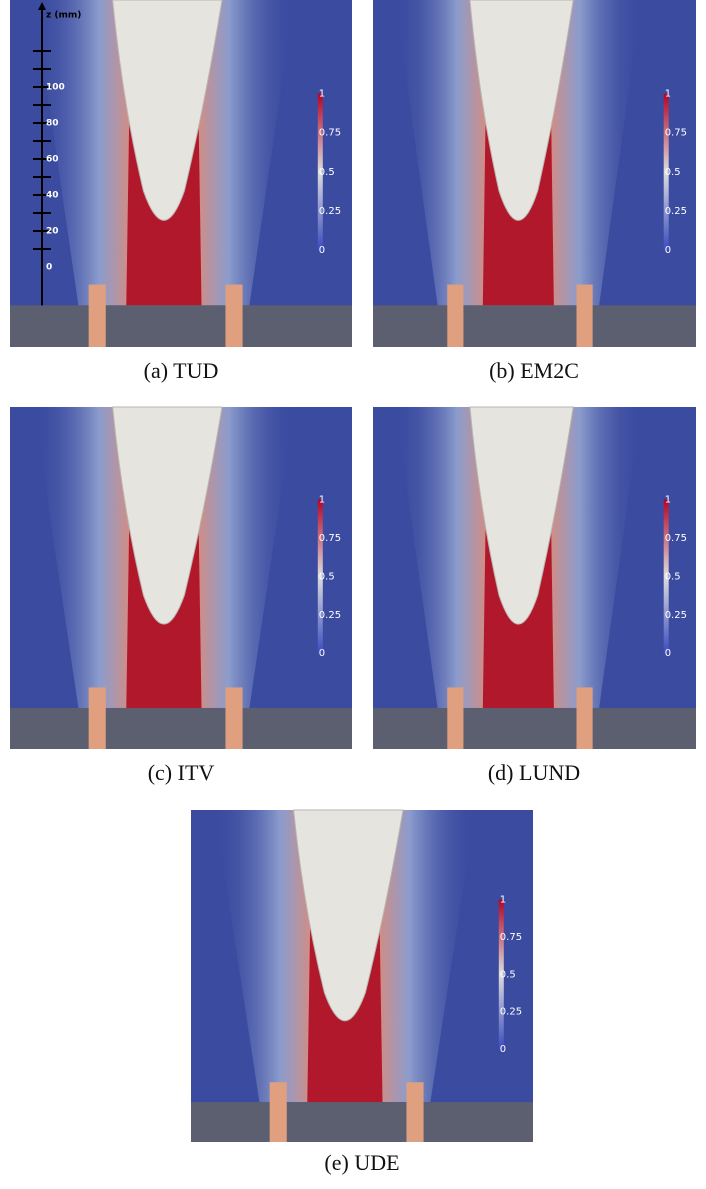 This screenshot has height=1189, width=706. What do you see at coordinates (181, 772) in the screenshot?
I see `caption: (c) ITV` at bounding box center [181, 772].